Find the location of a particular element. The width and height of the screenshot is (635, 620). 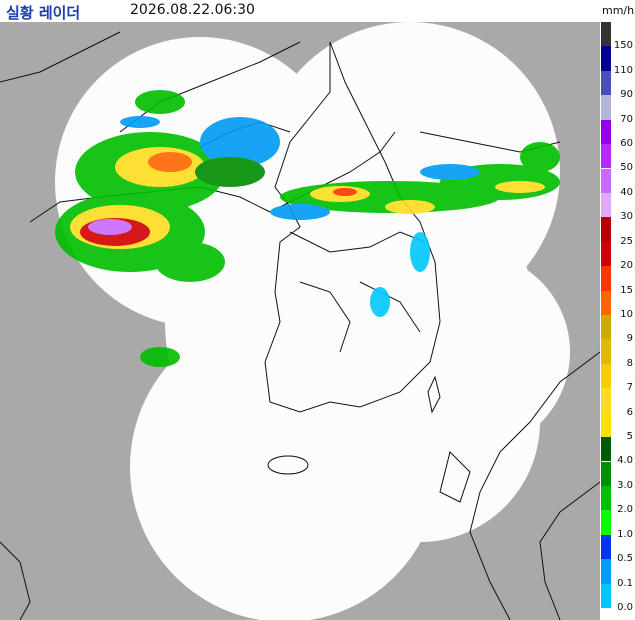

legend-item: 0.5 is located at coordinates (617, 549).